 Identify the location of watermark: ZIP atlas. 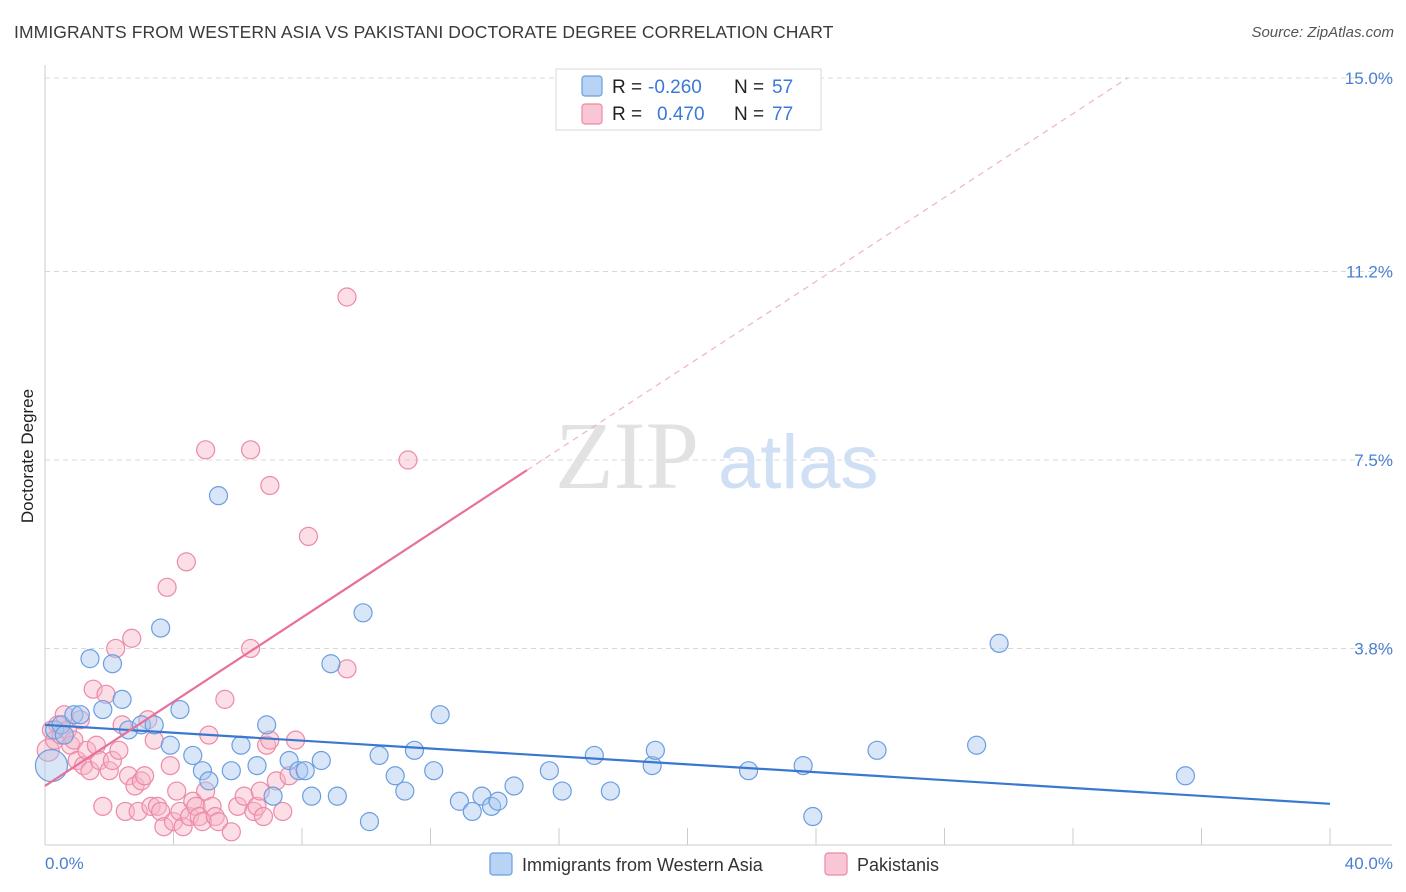
(717, 455).